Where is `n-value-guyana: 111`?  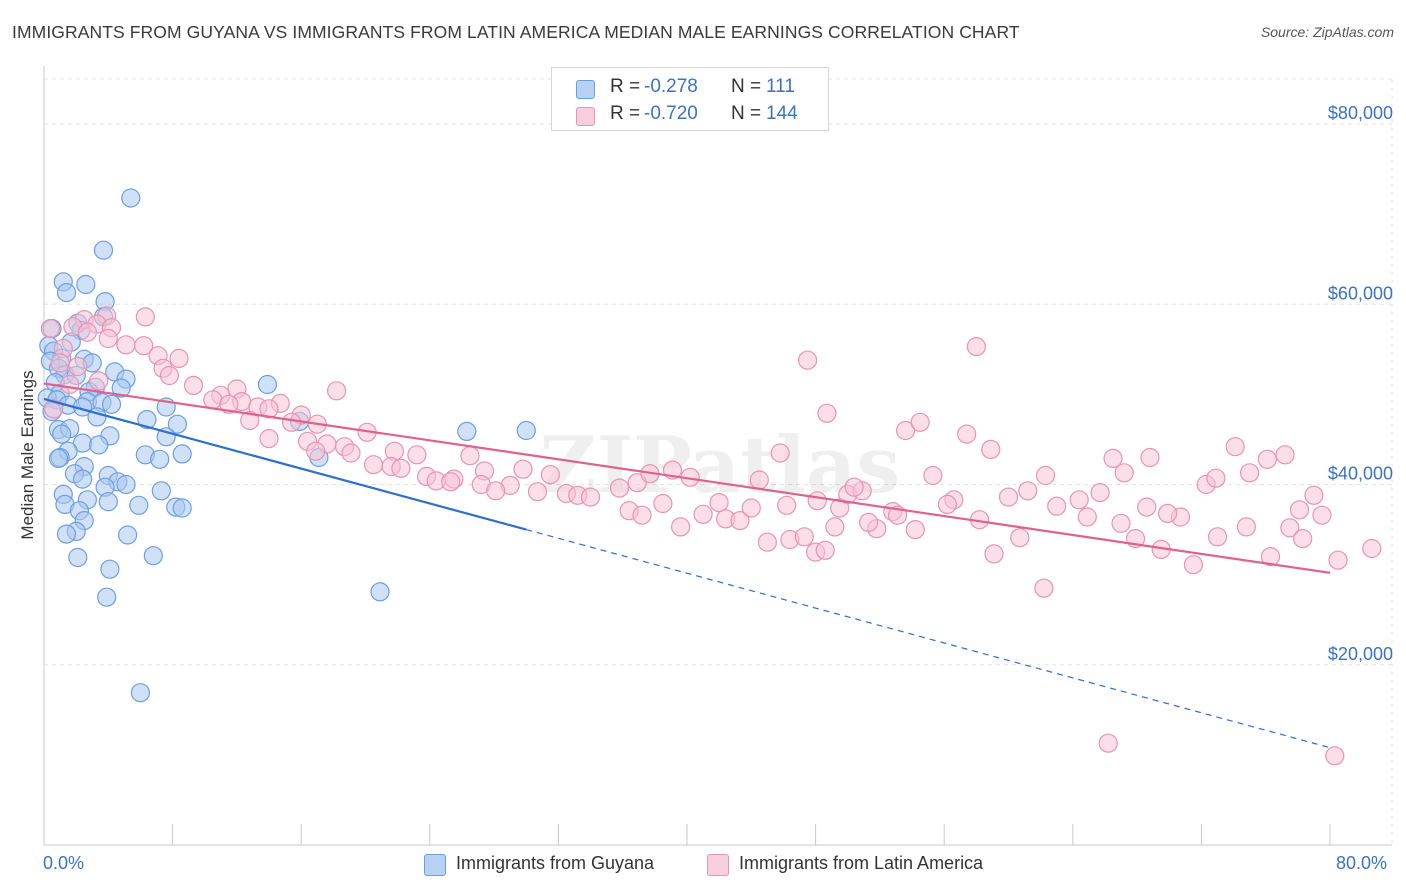 n-value-guyana: 111 is located at coordinates (780, 86).